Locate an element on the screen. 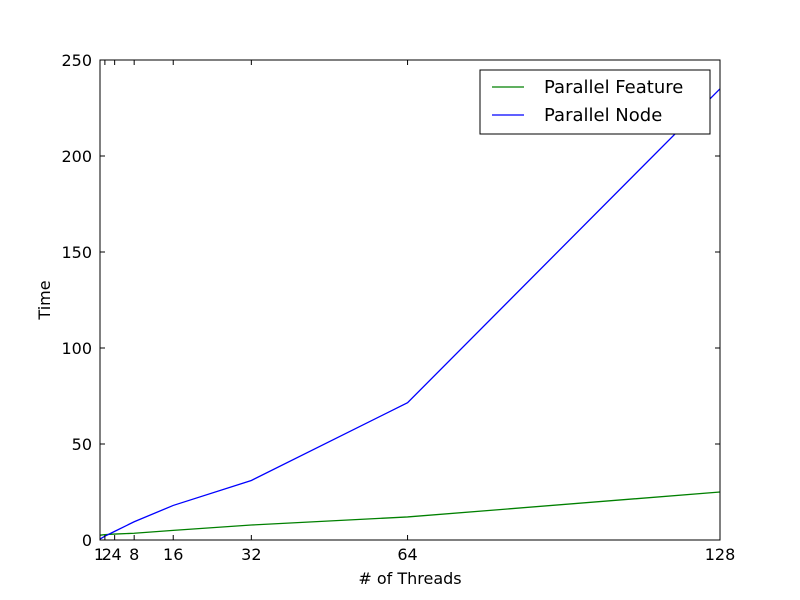  x-tick-label: 16 is located at coordinates (173, 554).